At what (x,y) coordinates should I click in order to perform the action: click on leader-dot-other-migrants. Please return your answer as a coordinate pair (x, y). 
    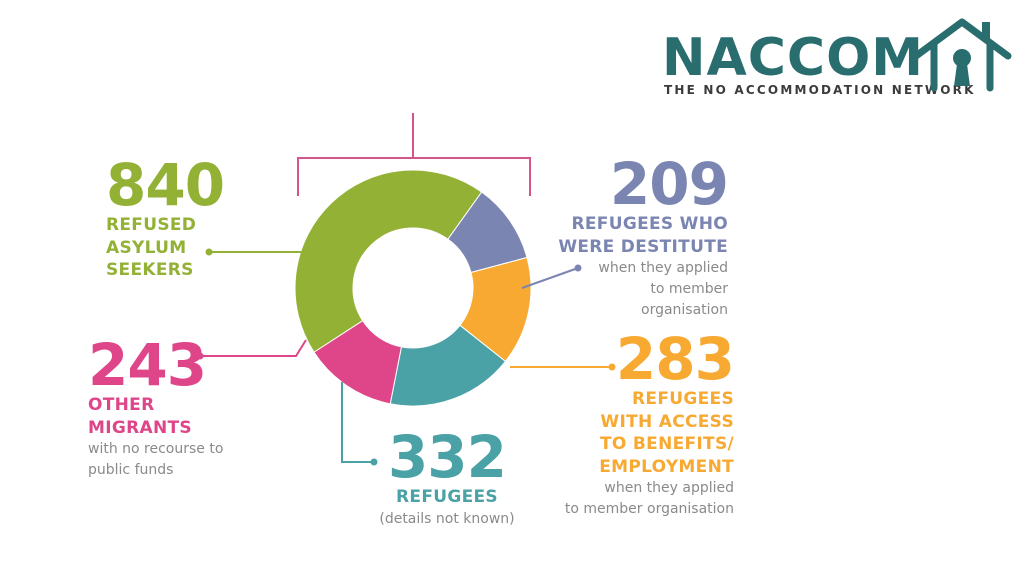
    Looking at the image, I should click on (200, 356).